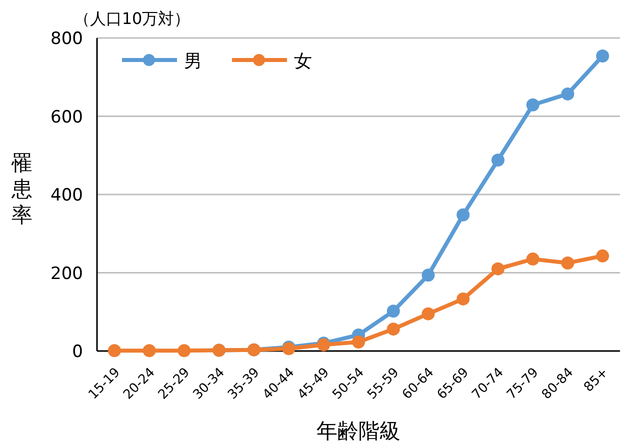 Image resolution: width=624 pixels, height=443 pixels. What do you see at coordinates (77, 352) in the screenshot?
I see `y-tick-label: 0` at bounding box center [77, 352].